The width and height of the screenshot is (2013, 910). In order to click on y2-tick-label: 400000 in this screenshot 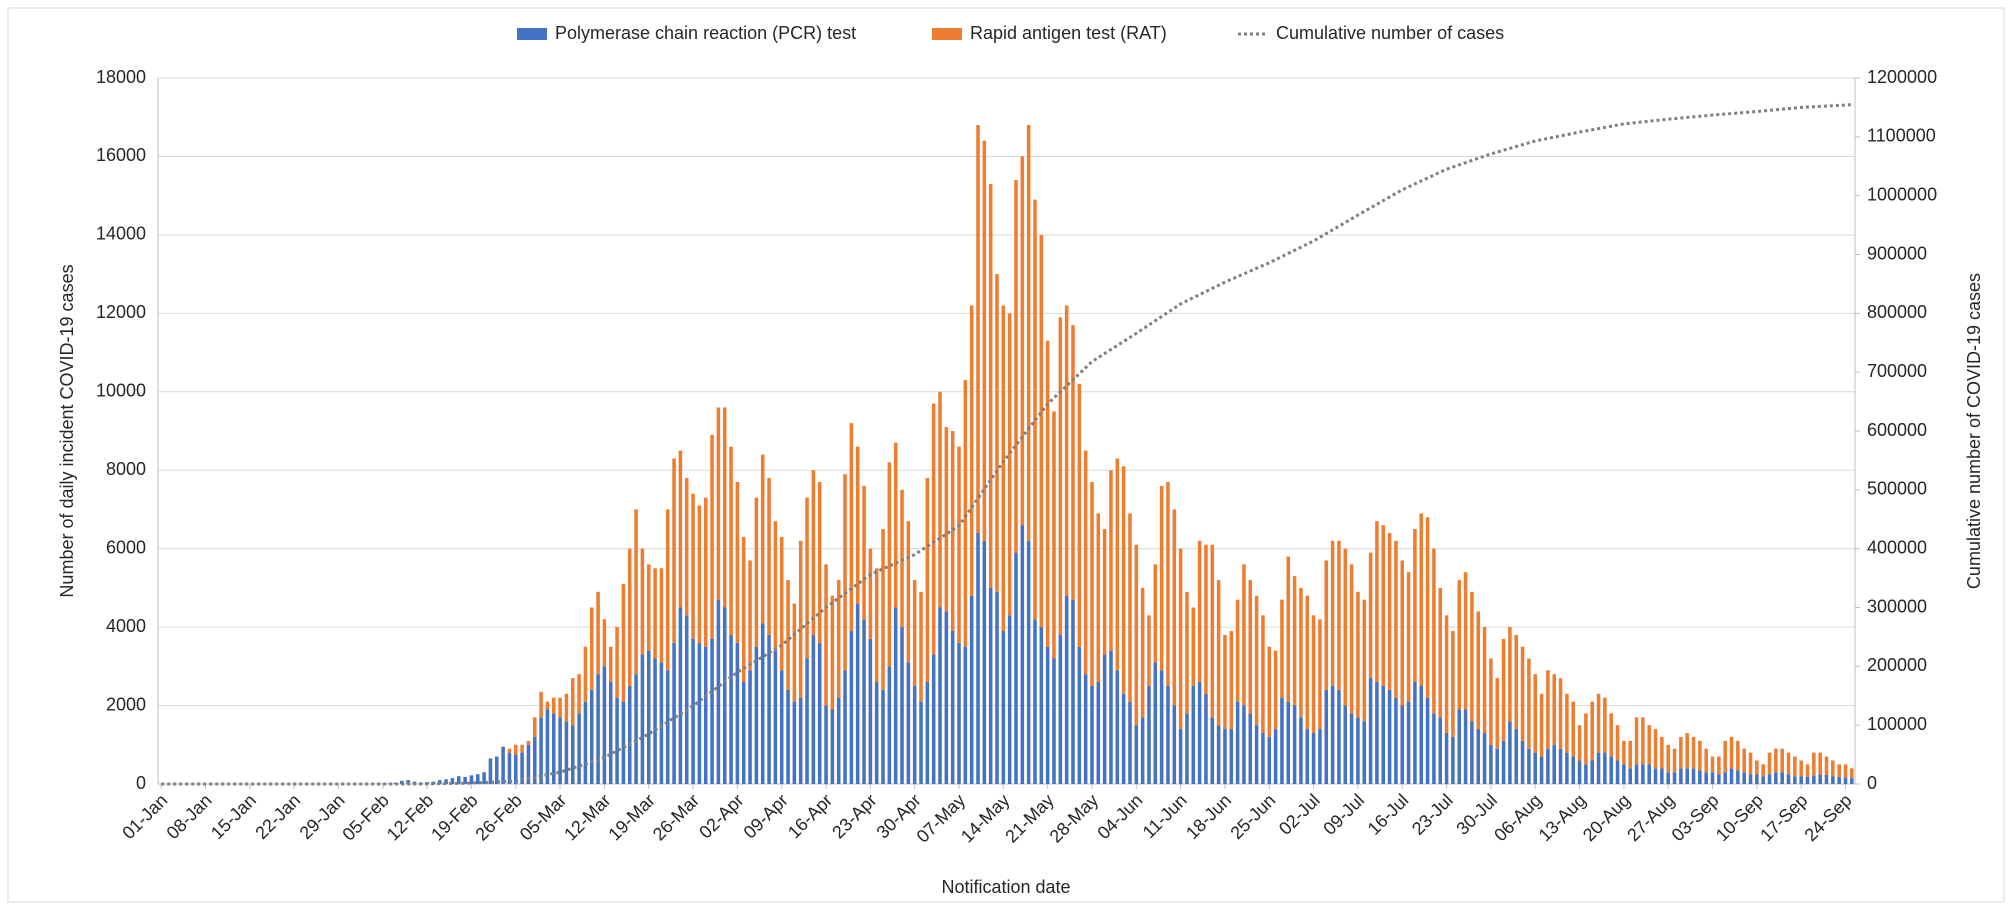, I will do `click(1897, 547)`.